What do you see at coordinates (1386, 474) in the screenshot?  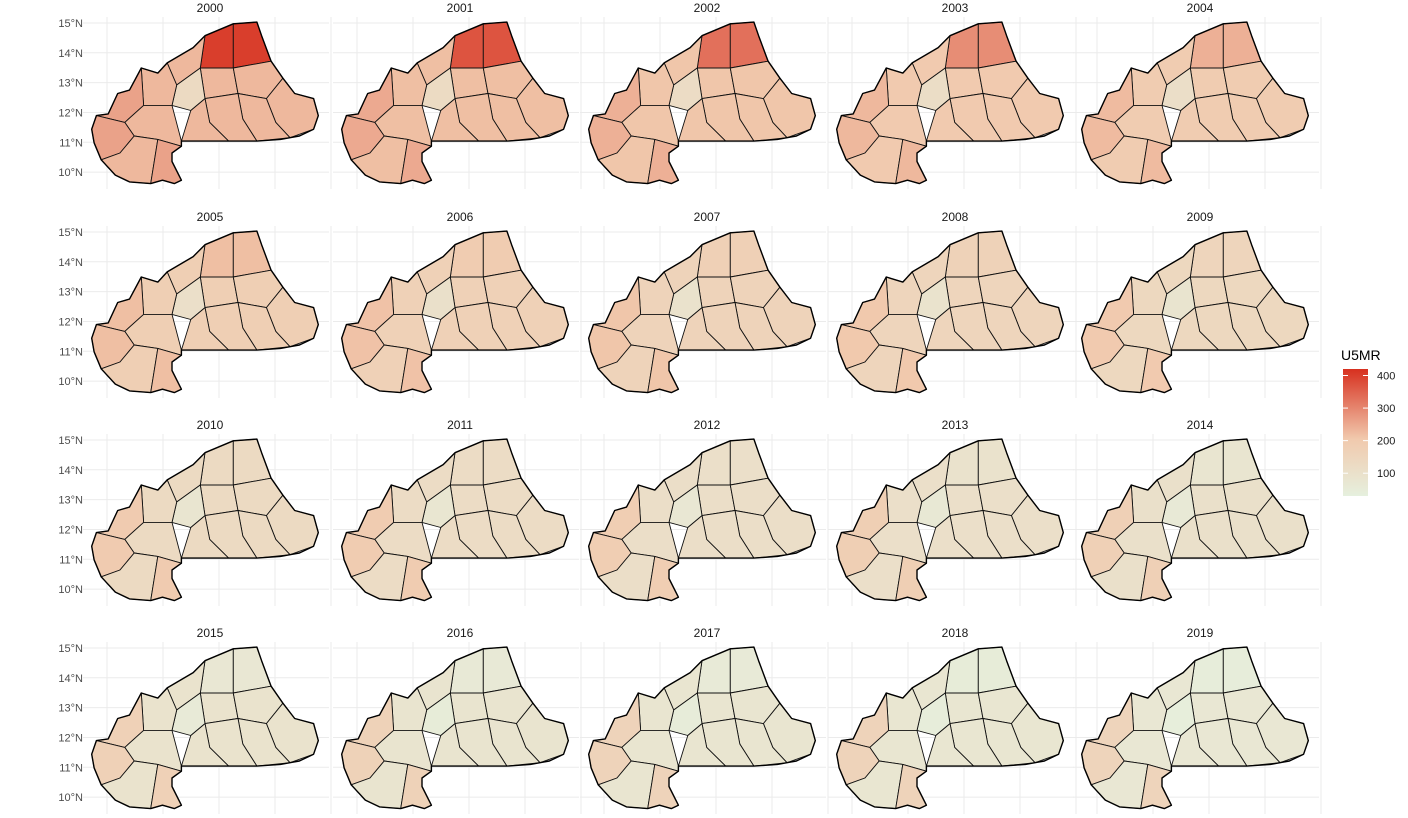 I see `legend-tick-label: 100` at bounding box center [1386, 474].